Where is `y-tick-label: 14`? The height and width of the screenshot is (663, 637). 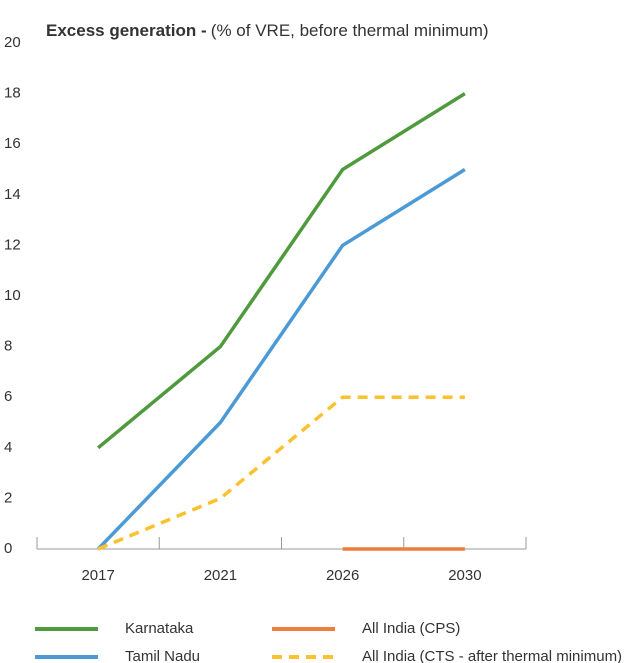 y-tick-label: 14 is located at coordinates (12, 194).